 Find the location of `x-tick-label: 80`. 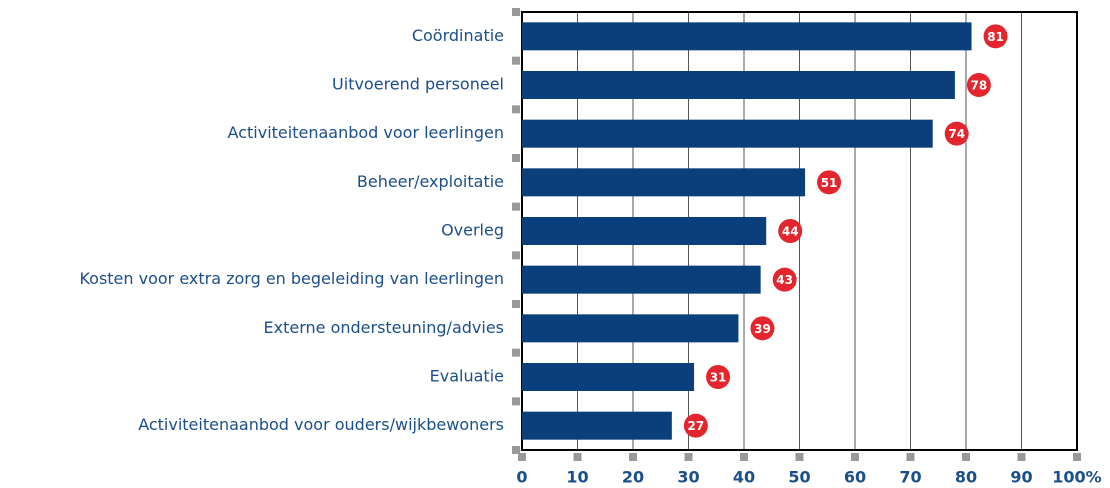

x-tick-label: 80 is located at coordinates (966, 477).